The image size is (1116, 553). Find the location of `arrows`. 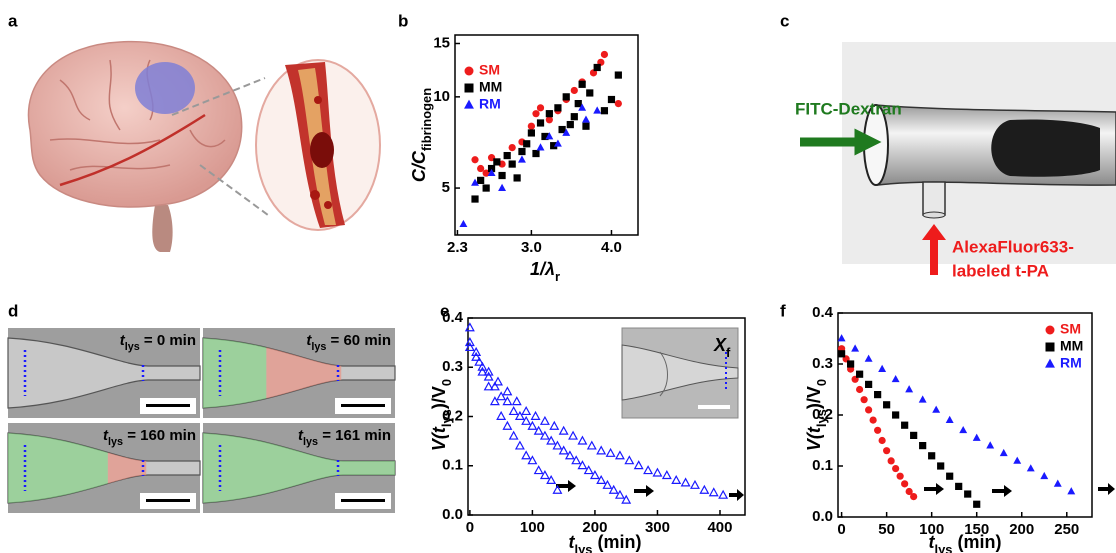

arrows is located at coordinates (835, 490).